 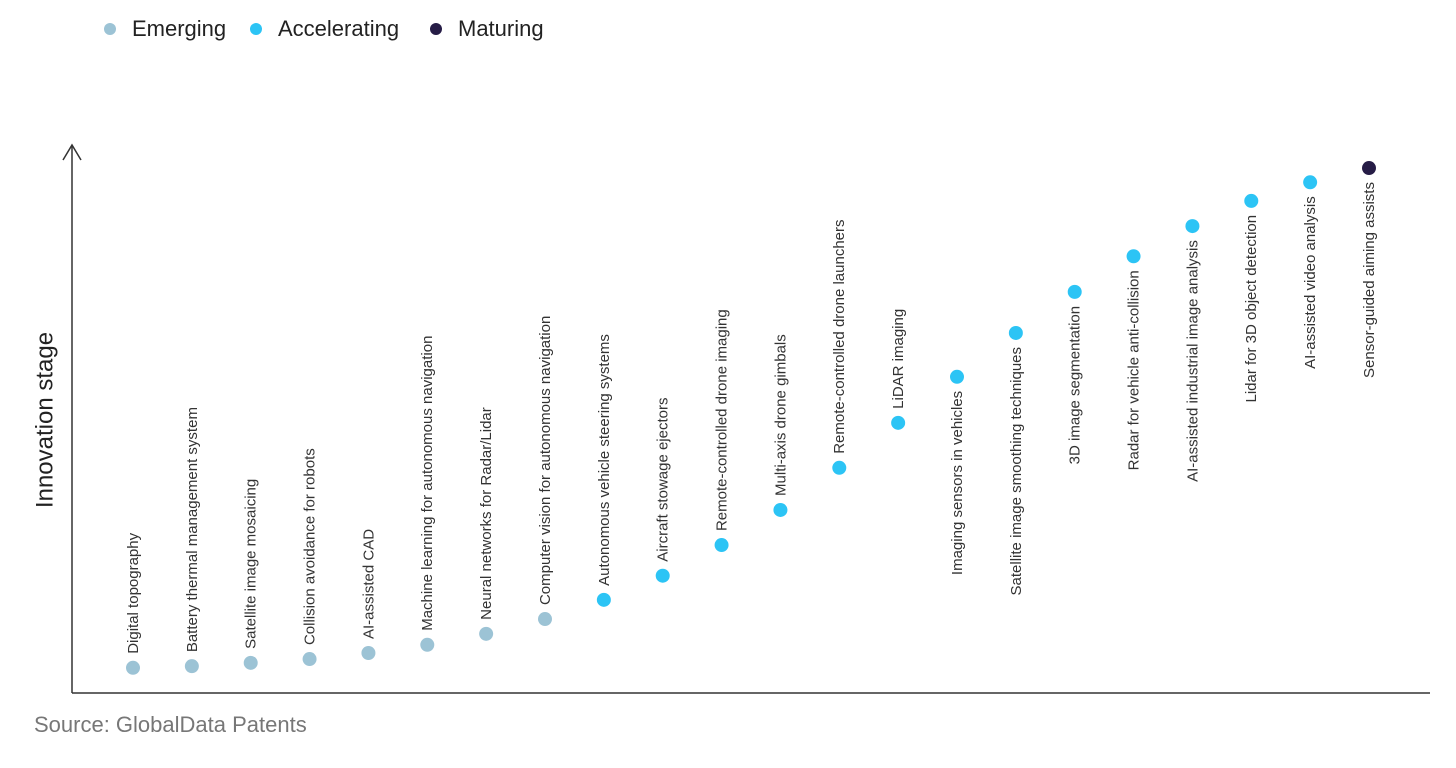 What do you see at coordinates (170, 724) in the screenshot?
I see `source: Source: GlobalData Patents` at bounding box center [170, 724].